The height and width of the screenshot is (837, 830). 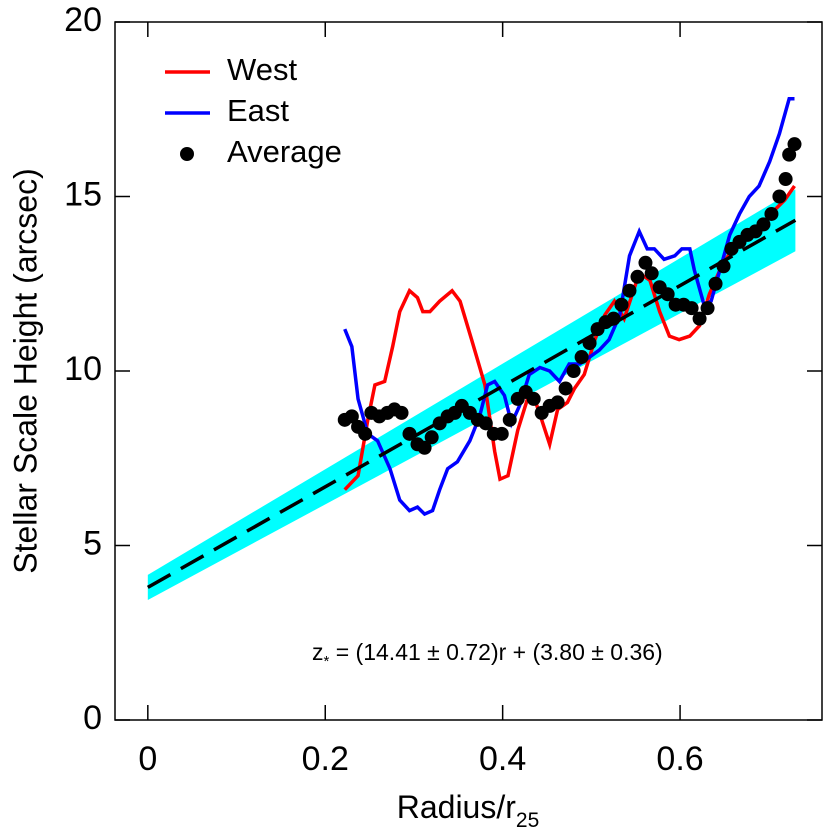 What do you see at coordinates (92, 543) in the screenshot?
I see `y-tick-label: 5` at bounding box center [92, 543].